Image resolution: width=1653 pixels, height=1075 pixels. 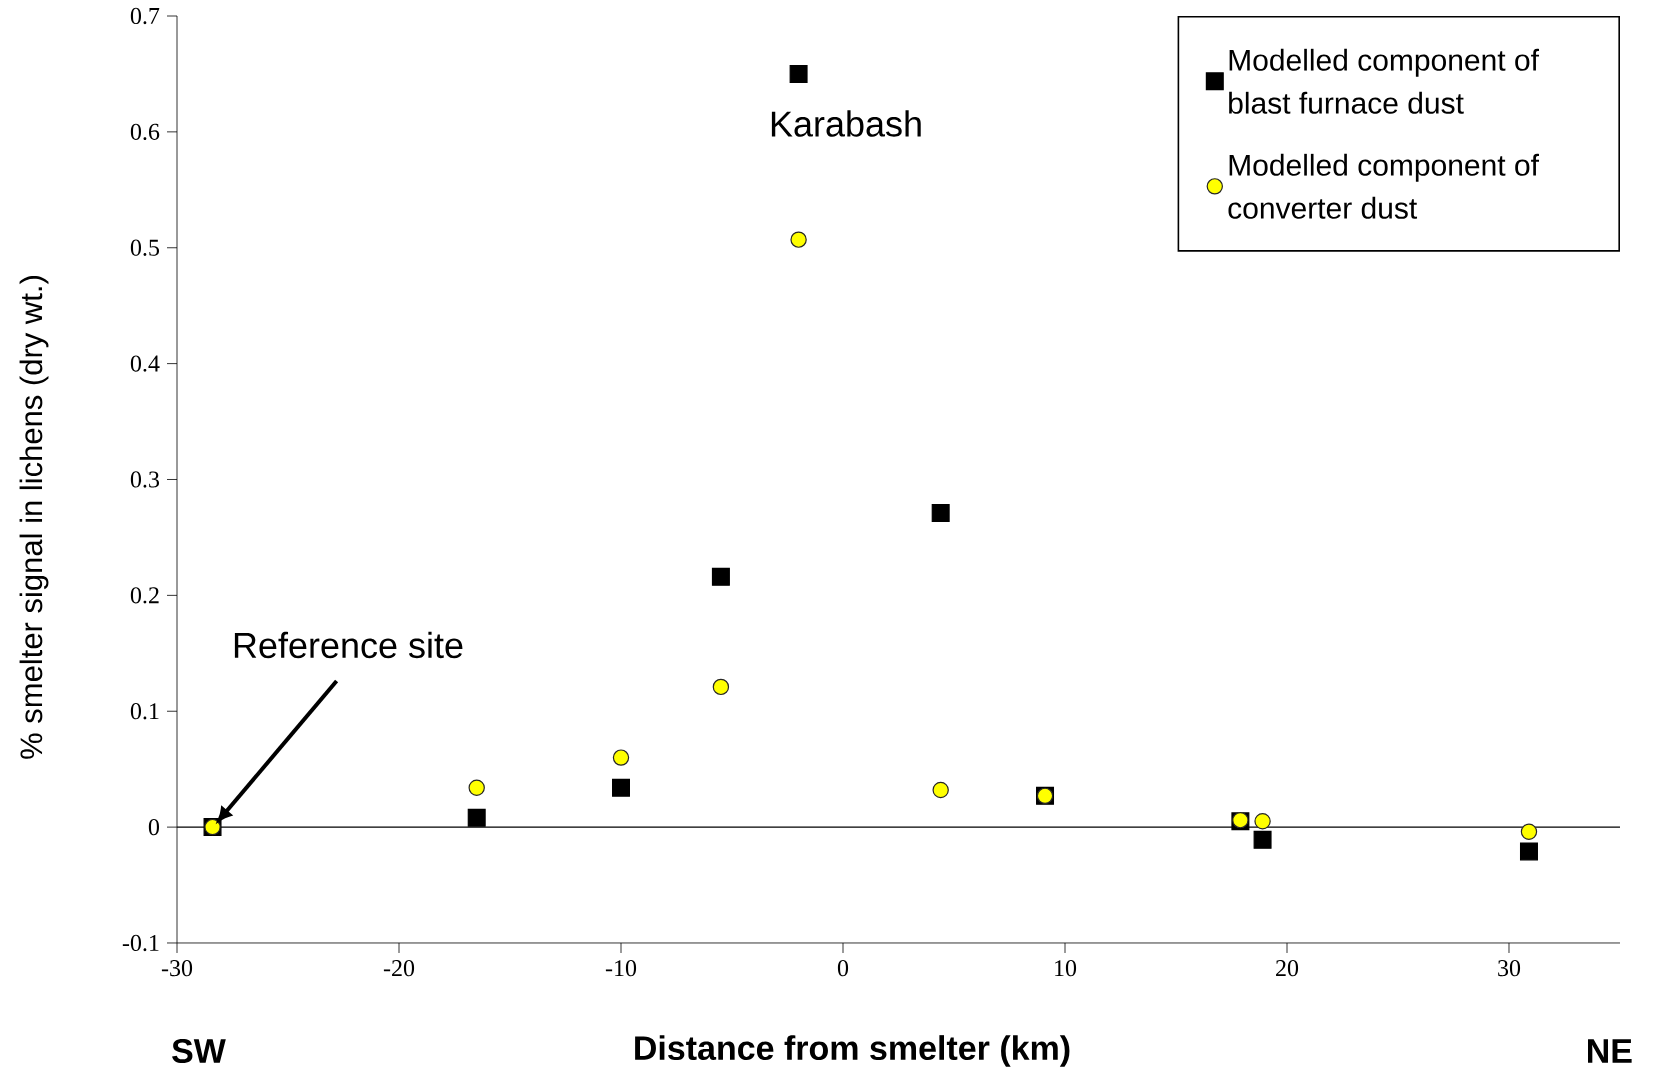 I want to click on legend-label: Modelled component of converter dust, so click(x=1384, y=186).